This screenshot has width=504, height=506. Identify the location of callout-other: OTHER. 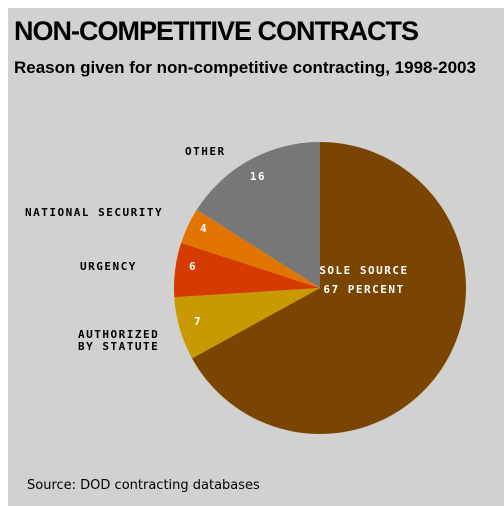
(205, 151).